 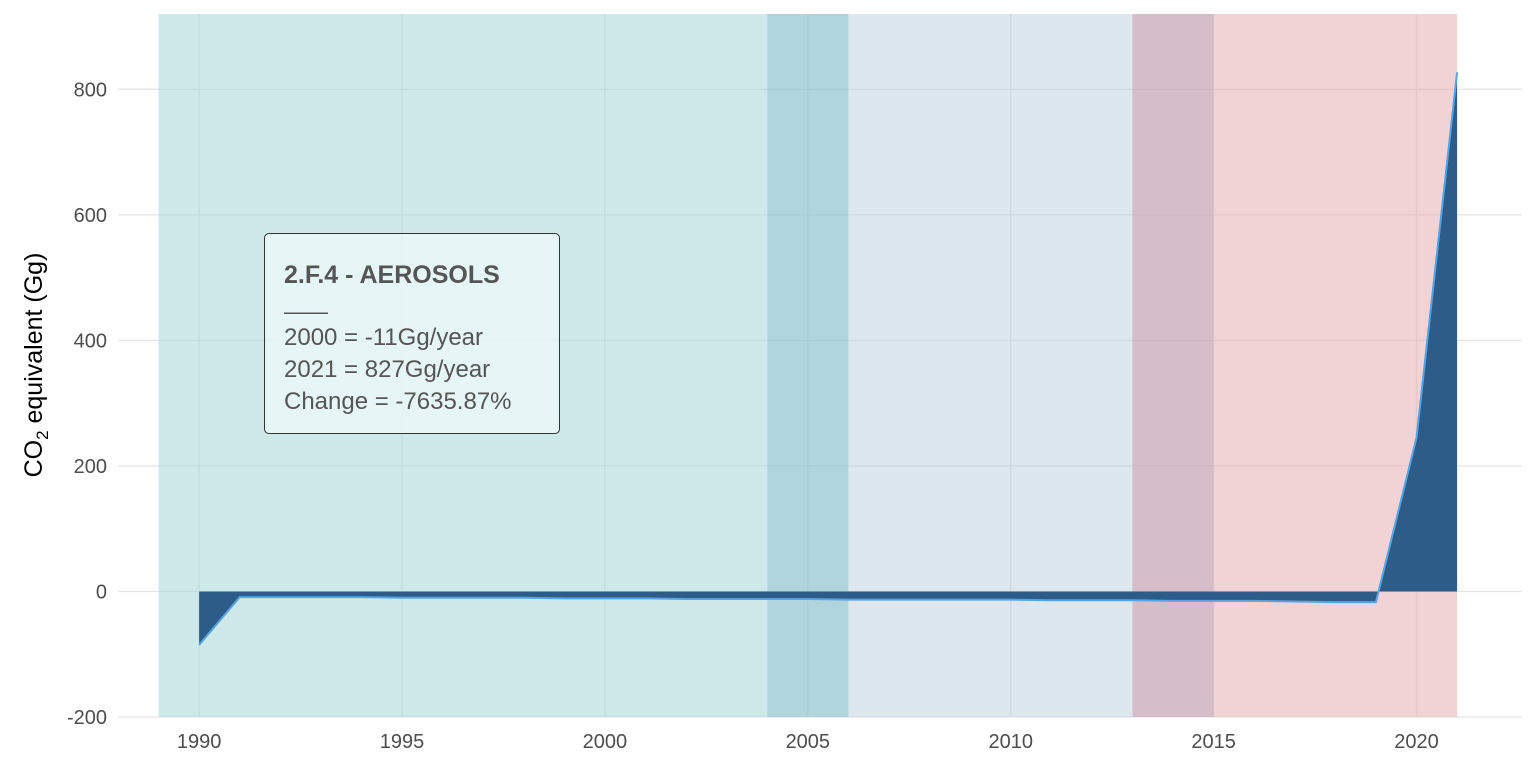 I want to click on y-tick-label-800: 800, so click(x=90, y=90).